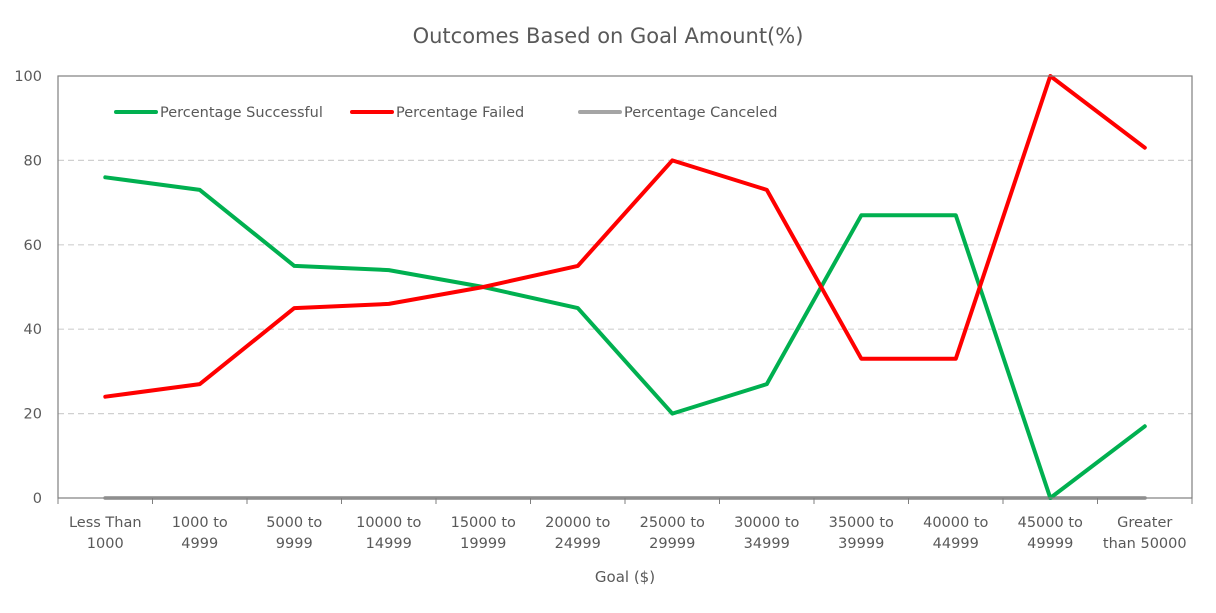 The height and width of the screenshot is (613, 1216). I want to click on x-tick-label: 10000 to 14999, so click(388, 533).